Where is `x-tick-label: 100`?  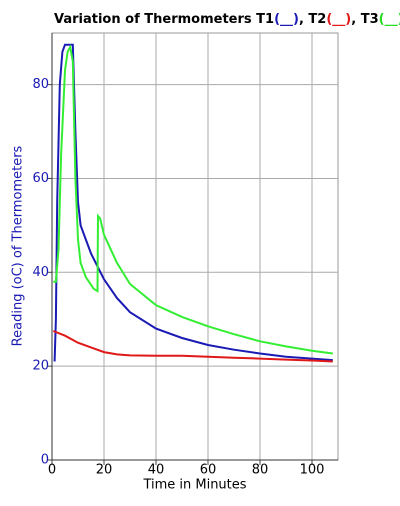
x-tick-label: 100 is located at coordinates (312, 470).